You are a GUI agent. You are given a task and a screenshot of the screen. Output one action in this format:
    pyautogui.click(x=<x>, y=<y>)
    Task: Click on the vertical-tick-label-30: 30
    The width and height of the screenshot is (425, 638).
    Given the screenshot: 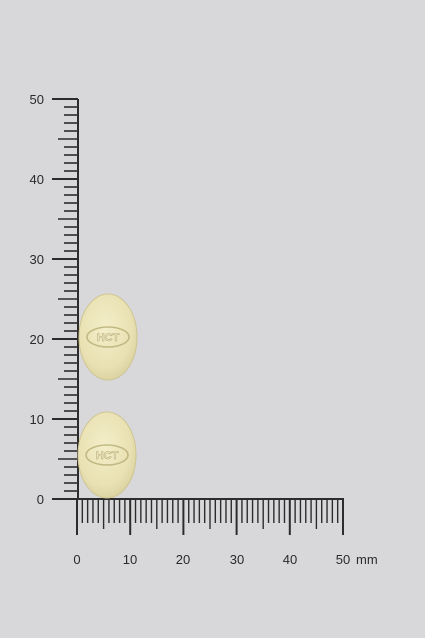 What is the action you would take?
    pyautogui.click(x=37, y=259)
    